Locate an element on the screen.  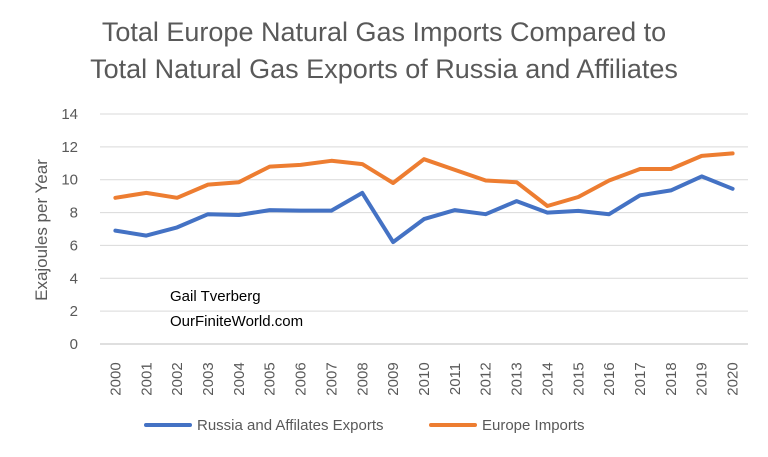
annotation-website: OurFiniteWorld.com is located at coordinates (236, 321).